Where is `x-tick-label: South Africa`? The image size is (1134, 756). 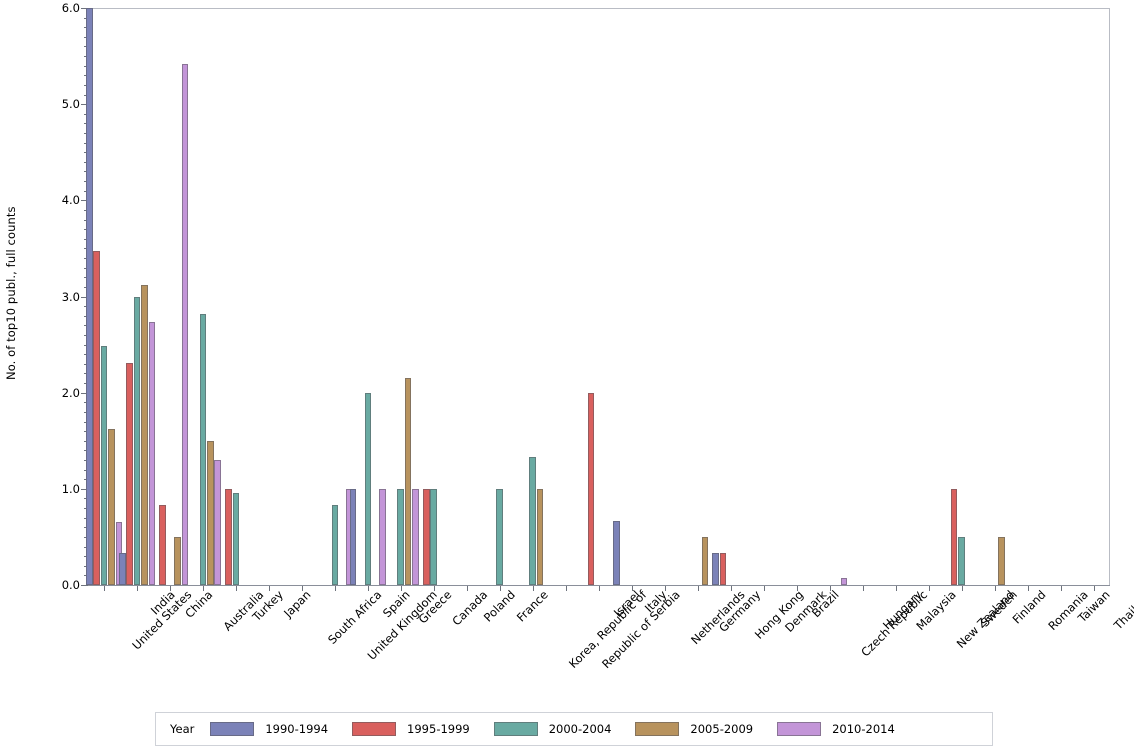
x-tick-label: South Africa is located at coordinates (355, 617).